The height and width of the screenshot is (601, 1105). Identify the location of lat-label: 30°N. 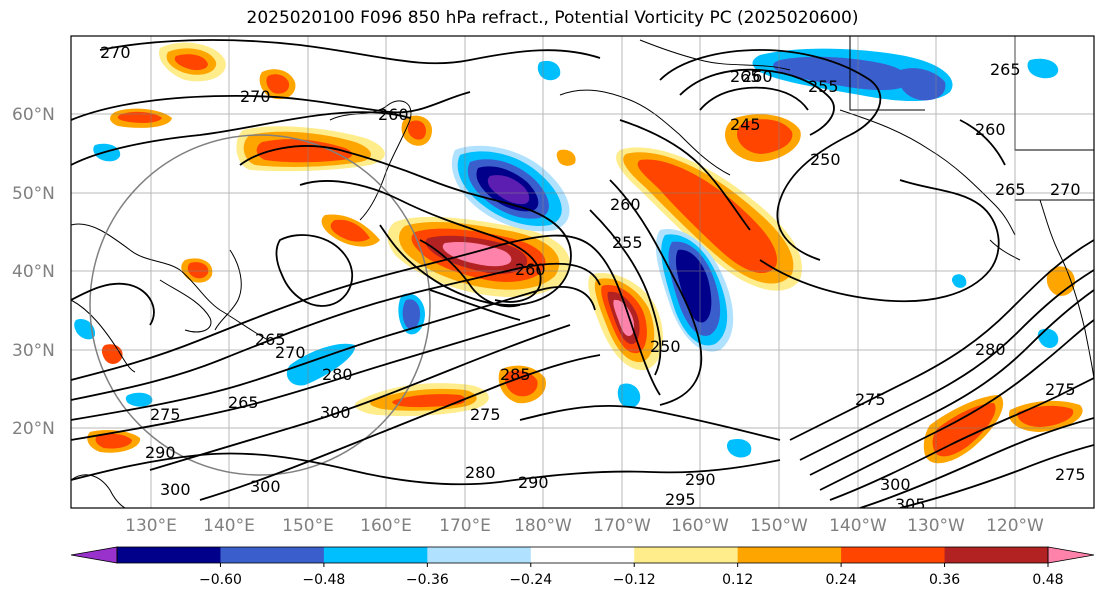
(33, 351).